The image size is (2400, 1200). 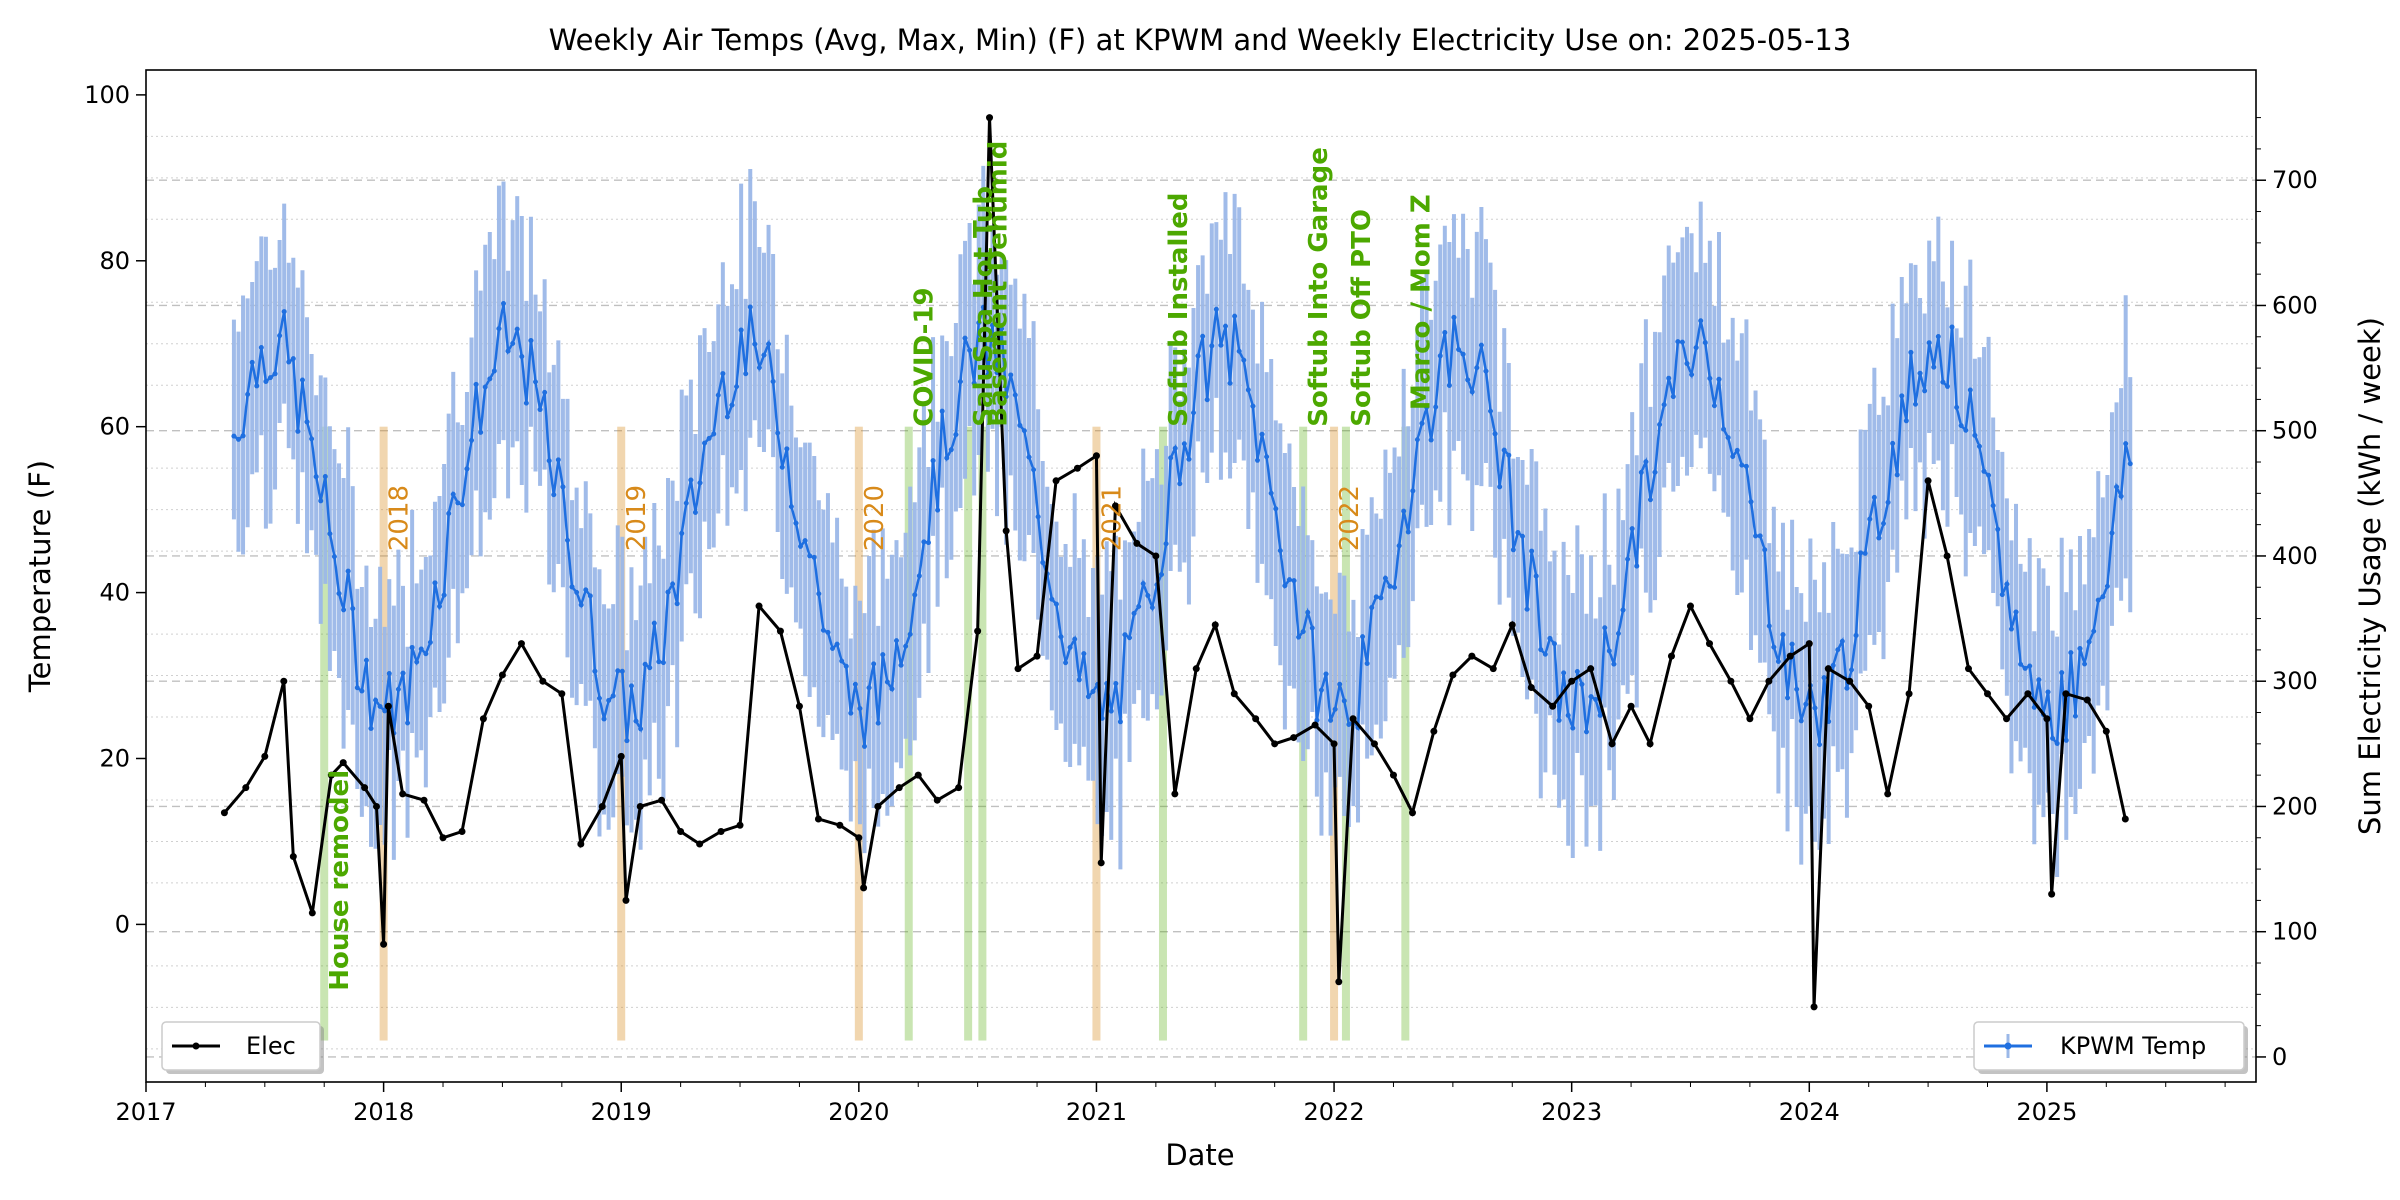 I want to click on y-right-tick-label: 700, so click(x=2295, y=180).